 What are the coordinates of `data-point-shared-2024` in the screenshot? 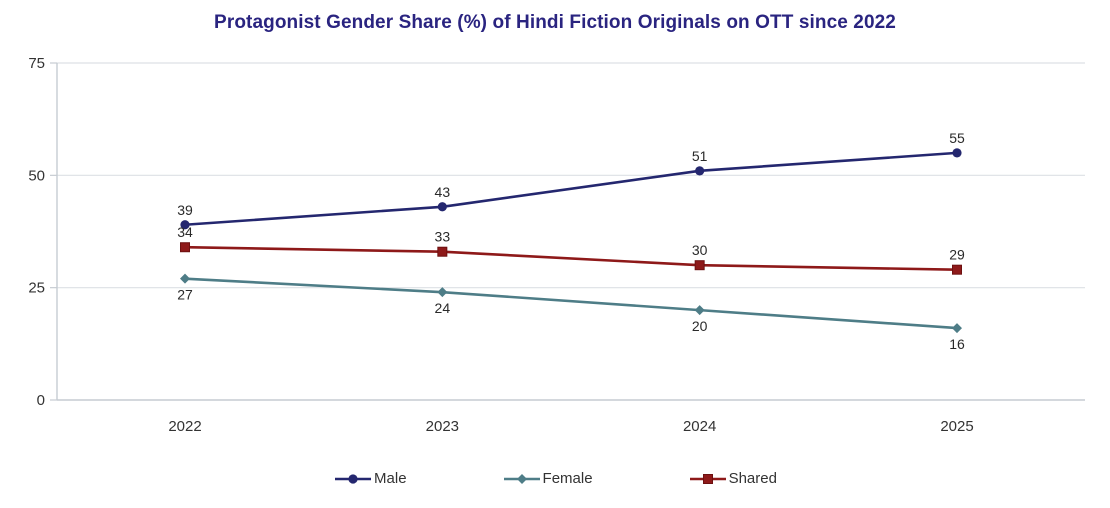 It's located at (699, 265).